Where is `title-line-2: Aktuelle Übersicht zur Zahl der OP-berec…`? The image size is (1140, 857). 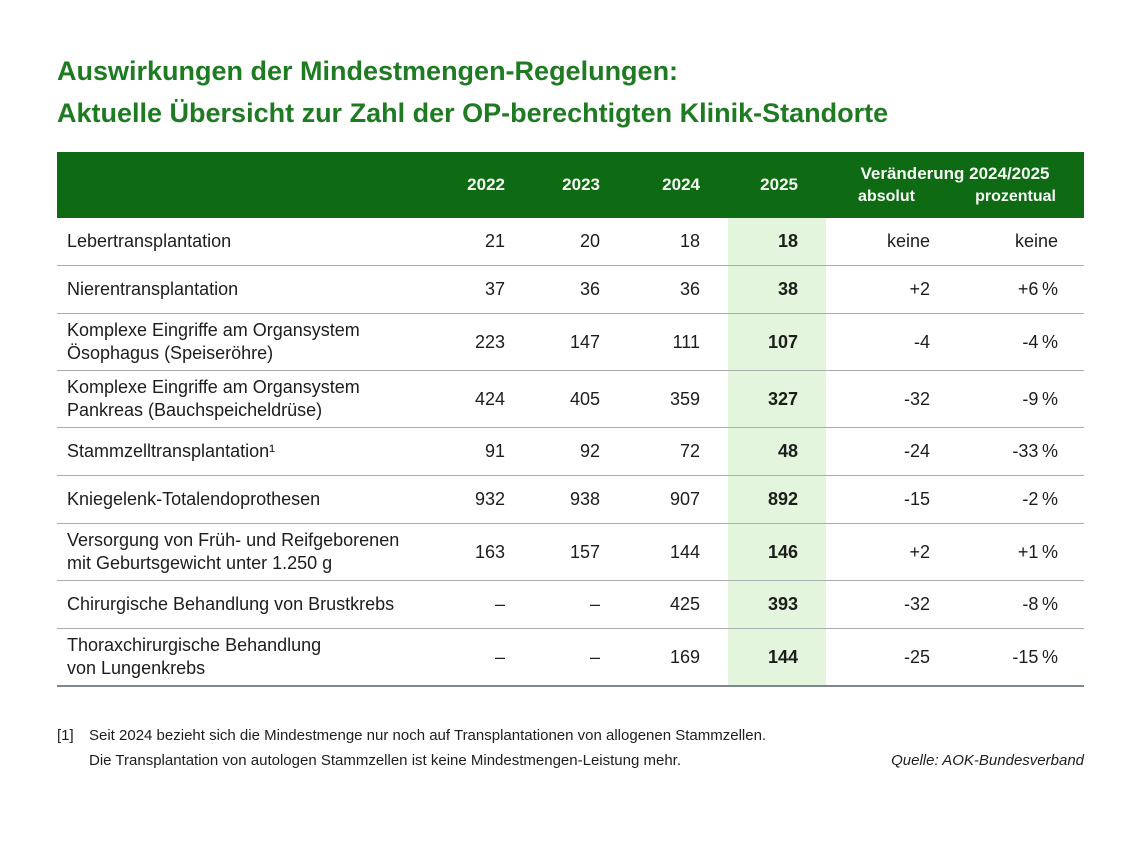
title-line-2: Aktuelle Übersicht zur Zahl der OP-berec… is located at coordinates (473, 113).